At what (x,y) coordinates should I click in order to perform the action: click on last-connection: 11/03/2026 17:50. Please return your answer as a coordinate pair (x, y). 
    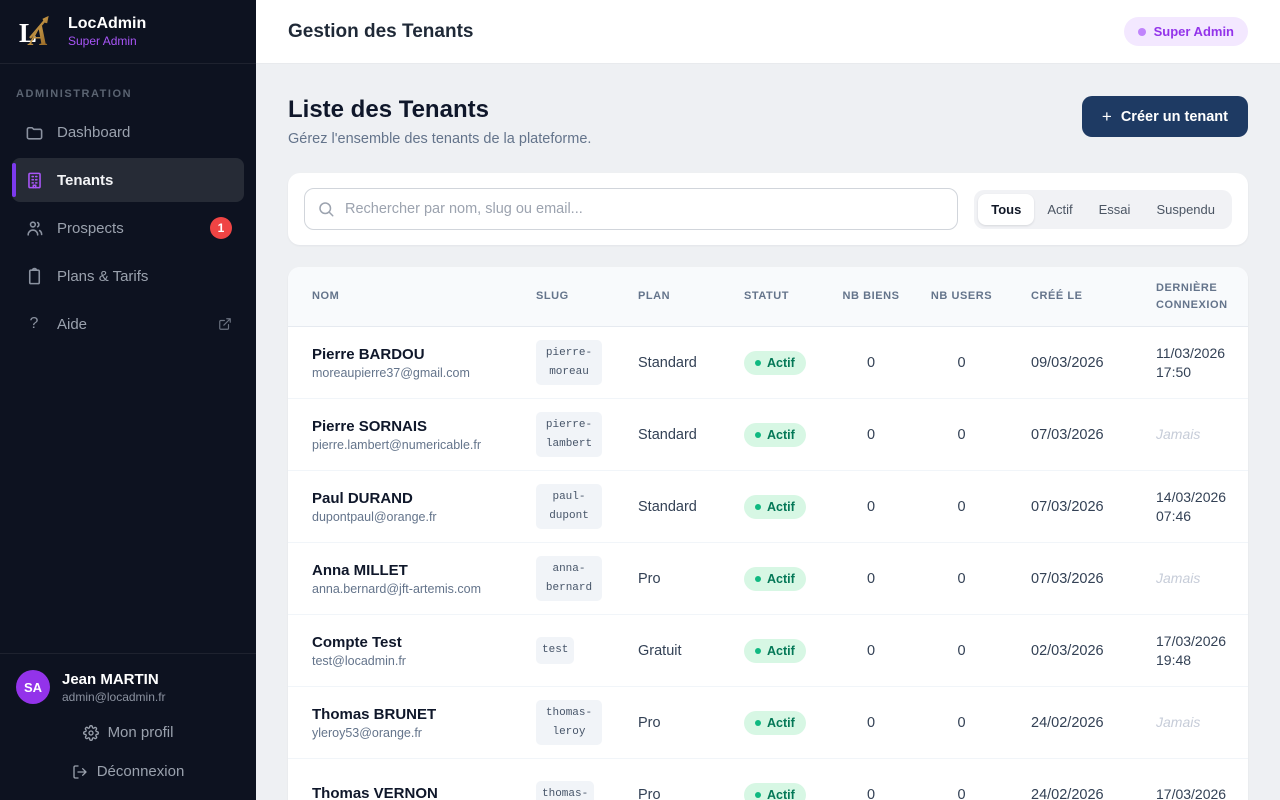
    Looking at the image, I should click on (1191, 362).